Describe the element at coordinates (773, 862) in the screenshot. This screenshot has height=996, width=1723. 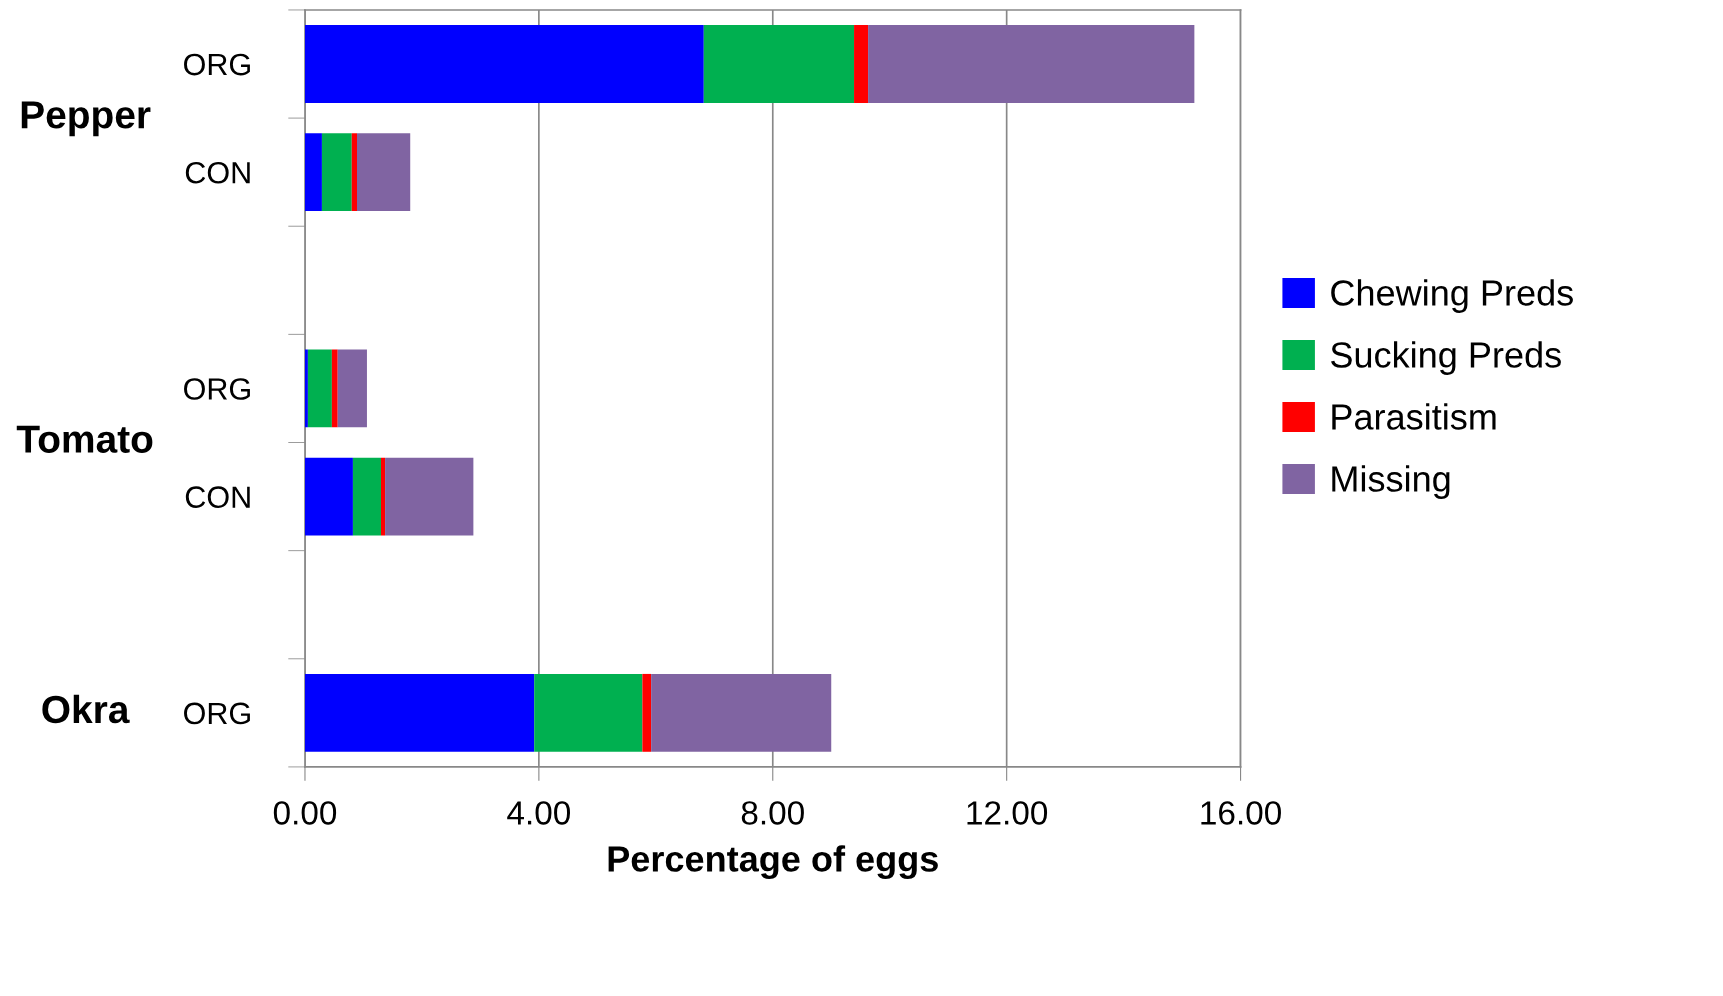
I see `x-axis-title: Percentage of eggs` at that location.